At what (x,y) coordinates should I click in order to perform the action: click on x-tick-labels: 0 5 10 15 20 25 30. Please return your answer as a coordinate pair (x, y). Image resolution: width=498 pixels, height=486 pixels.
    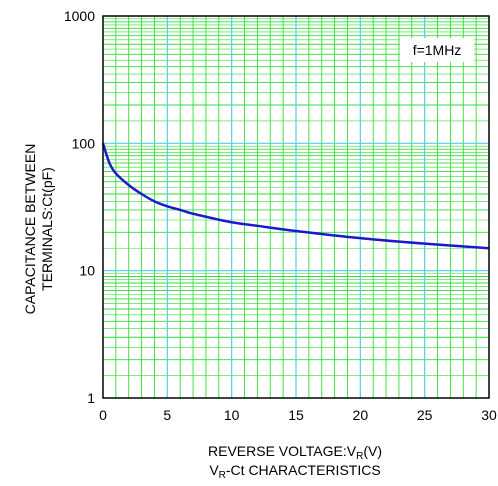
    Looking at the image, I should click on (298, 415).